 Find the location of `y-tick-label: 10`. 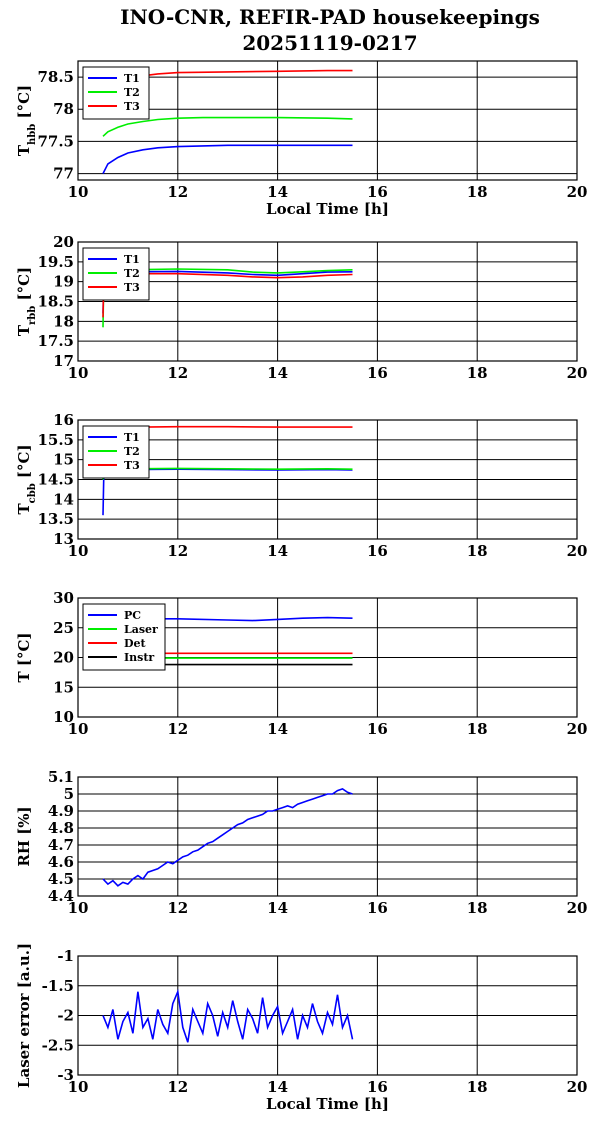

y-tick-label: 10 is located at coordinates (63, 717).